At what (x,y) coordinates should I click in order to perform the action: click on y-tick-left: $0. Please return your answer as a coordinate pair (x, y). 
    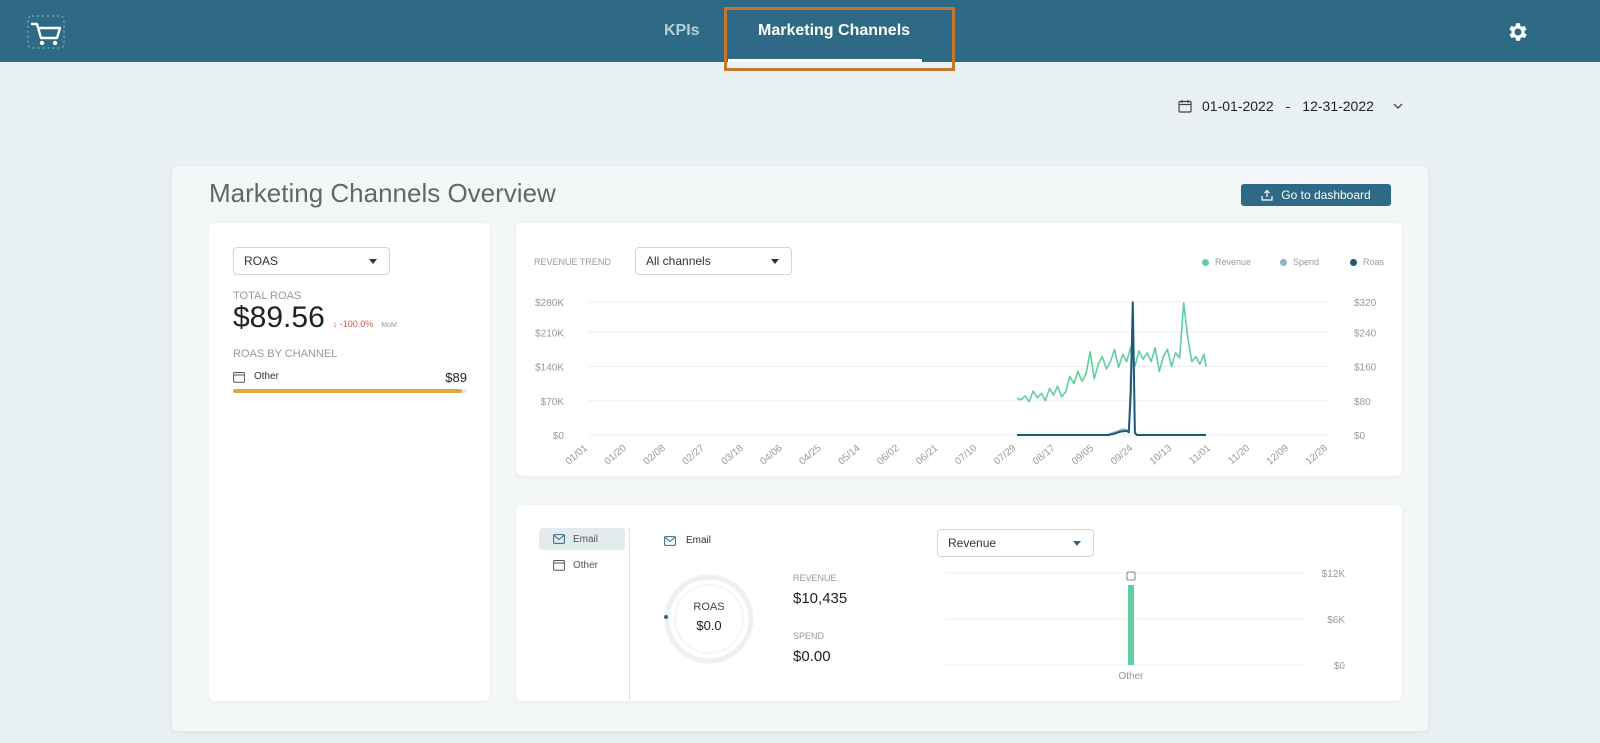
    Looking at the image, I should click on (559, 436).